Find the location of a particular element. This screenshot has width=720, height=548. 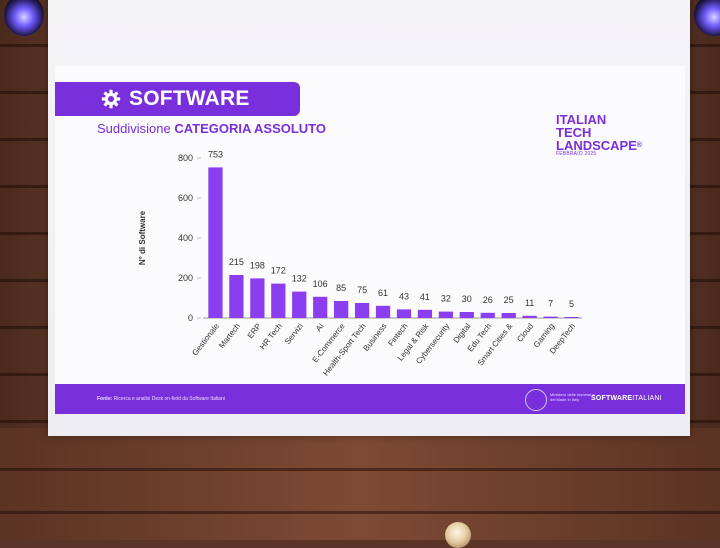

bar-value-label: 753 is located at coordinates (215, 154).